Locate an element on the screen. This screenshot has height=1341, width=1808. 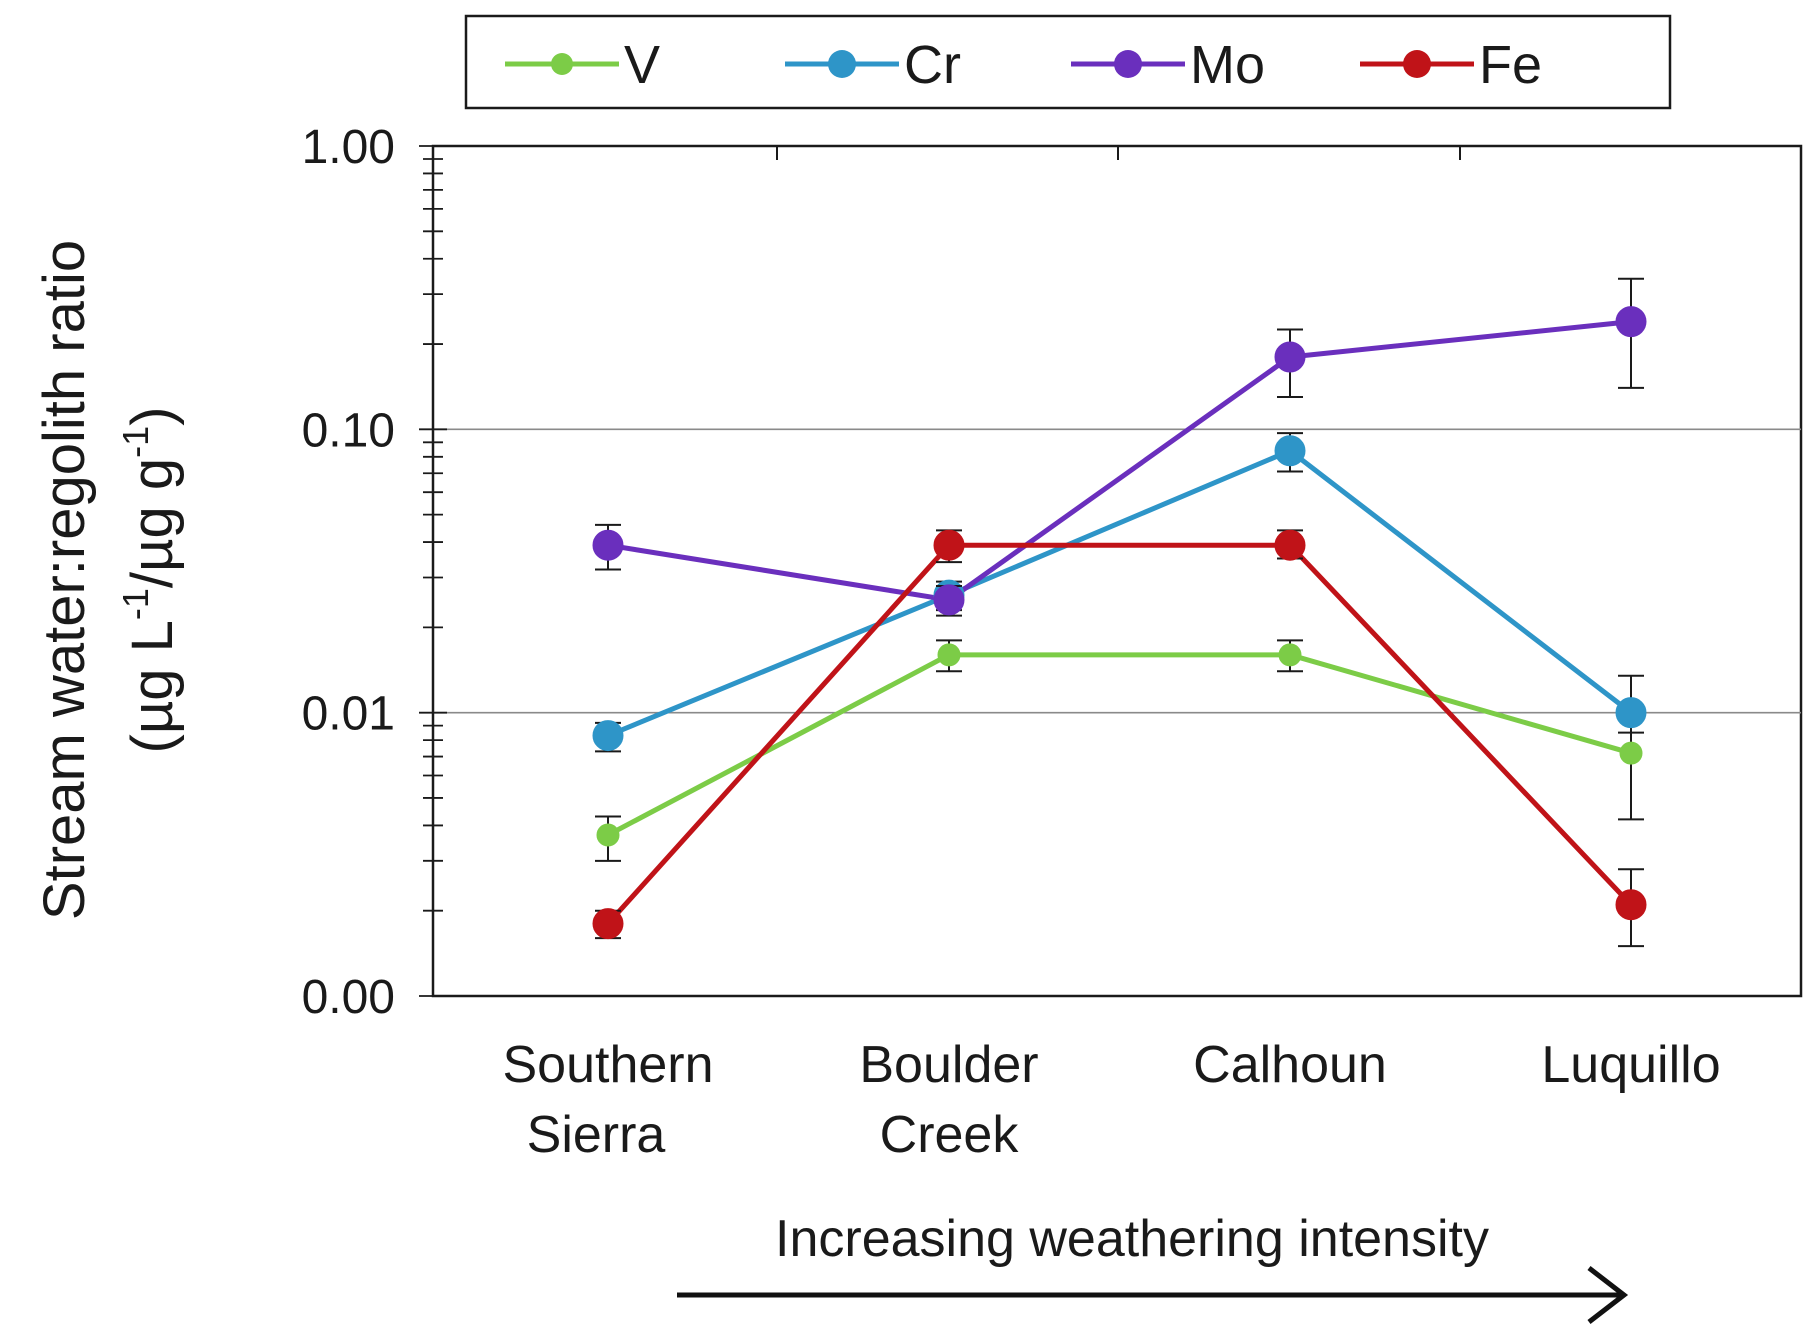
y-unit-part1: (µg L is located at coordinates (152, 686).